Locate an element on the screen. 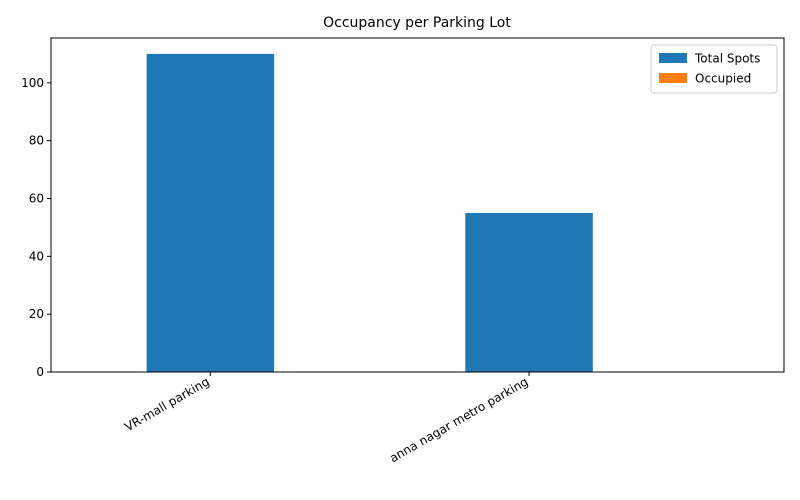 The height and width of the screenshot is (500, 800). y-axis: 0 20 40 60 80 100 is located at coordinates (36, 227).